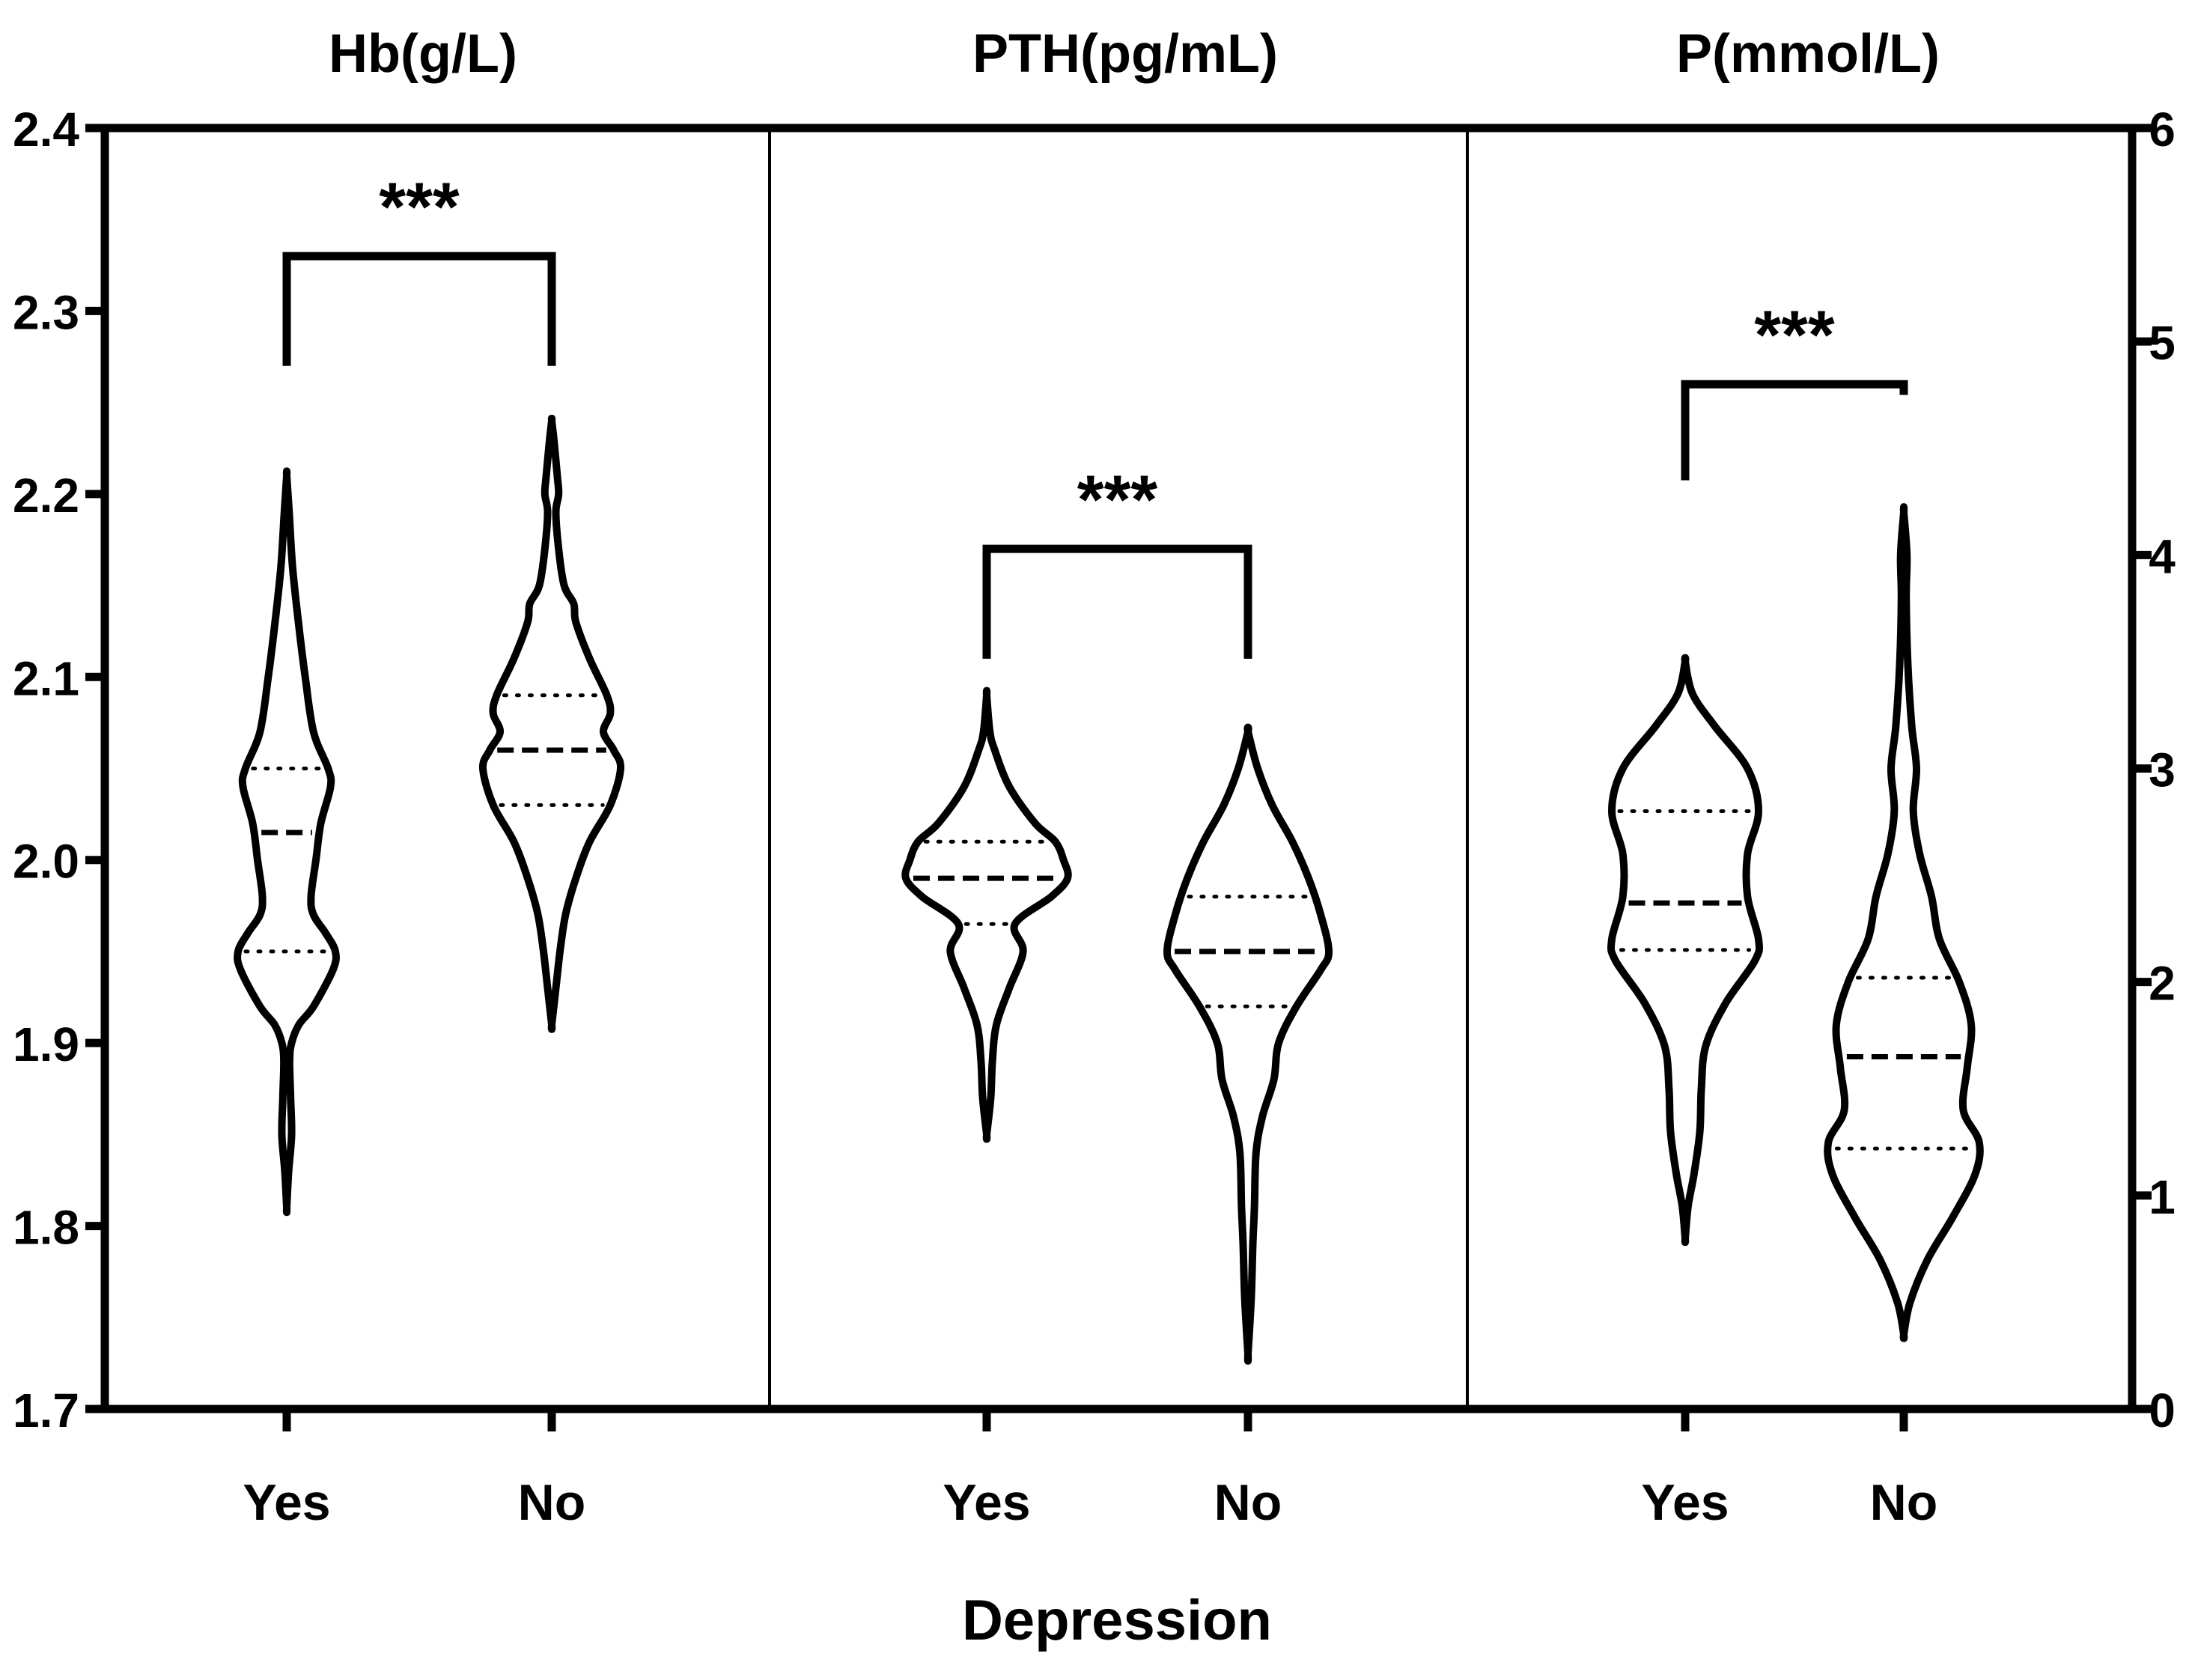 The width and height of the screenshot is (2192, 1680). What do you see at coordinates (46, 1228) in the screenshot?
I see `left-axis-tick-label: 1.8` at bounding box center [46, 1228].